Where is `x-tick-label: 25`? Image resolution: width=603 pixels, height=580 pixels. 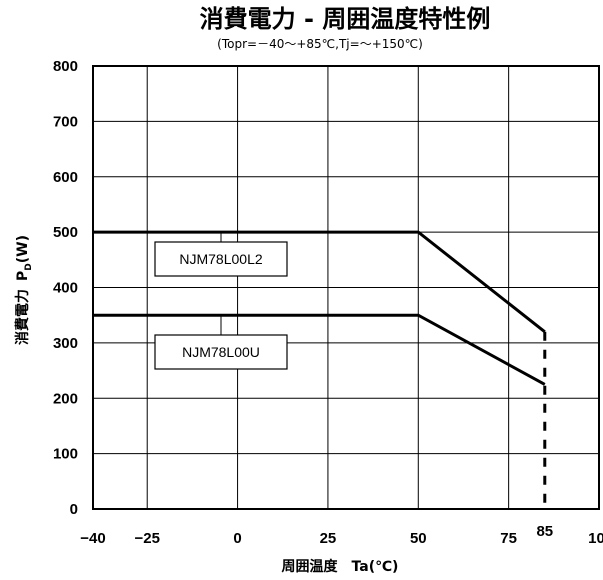 x-tick-label: 25 is located at coordinates (328, 538).